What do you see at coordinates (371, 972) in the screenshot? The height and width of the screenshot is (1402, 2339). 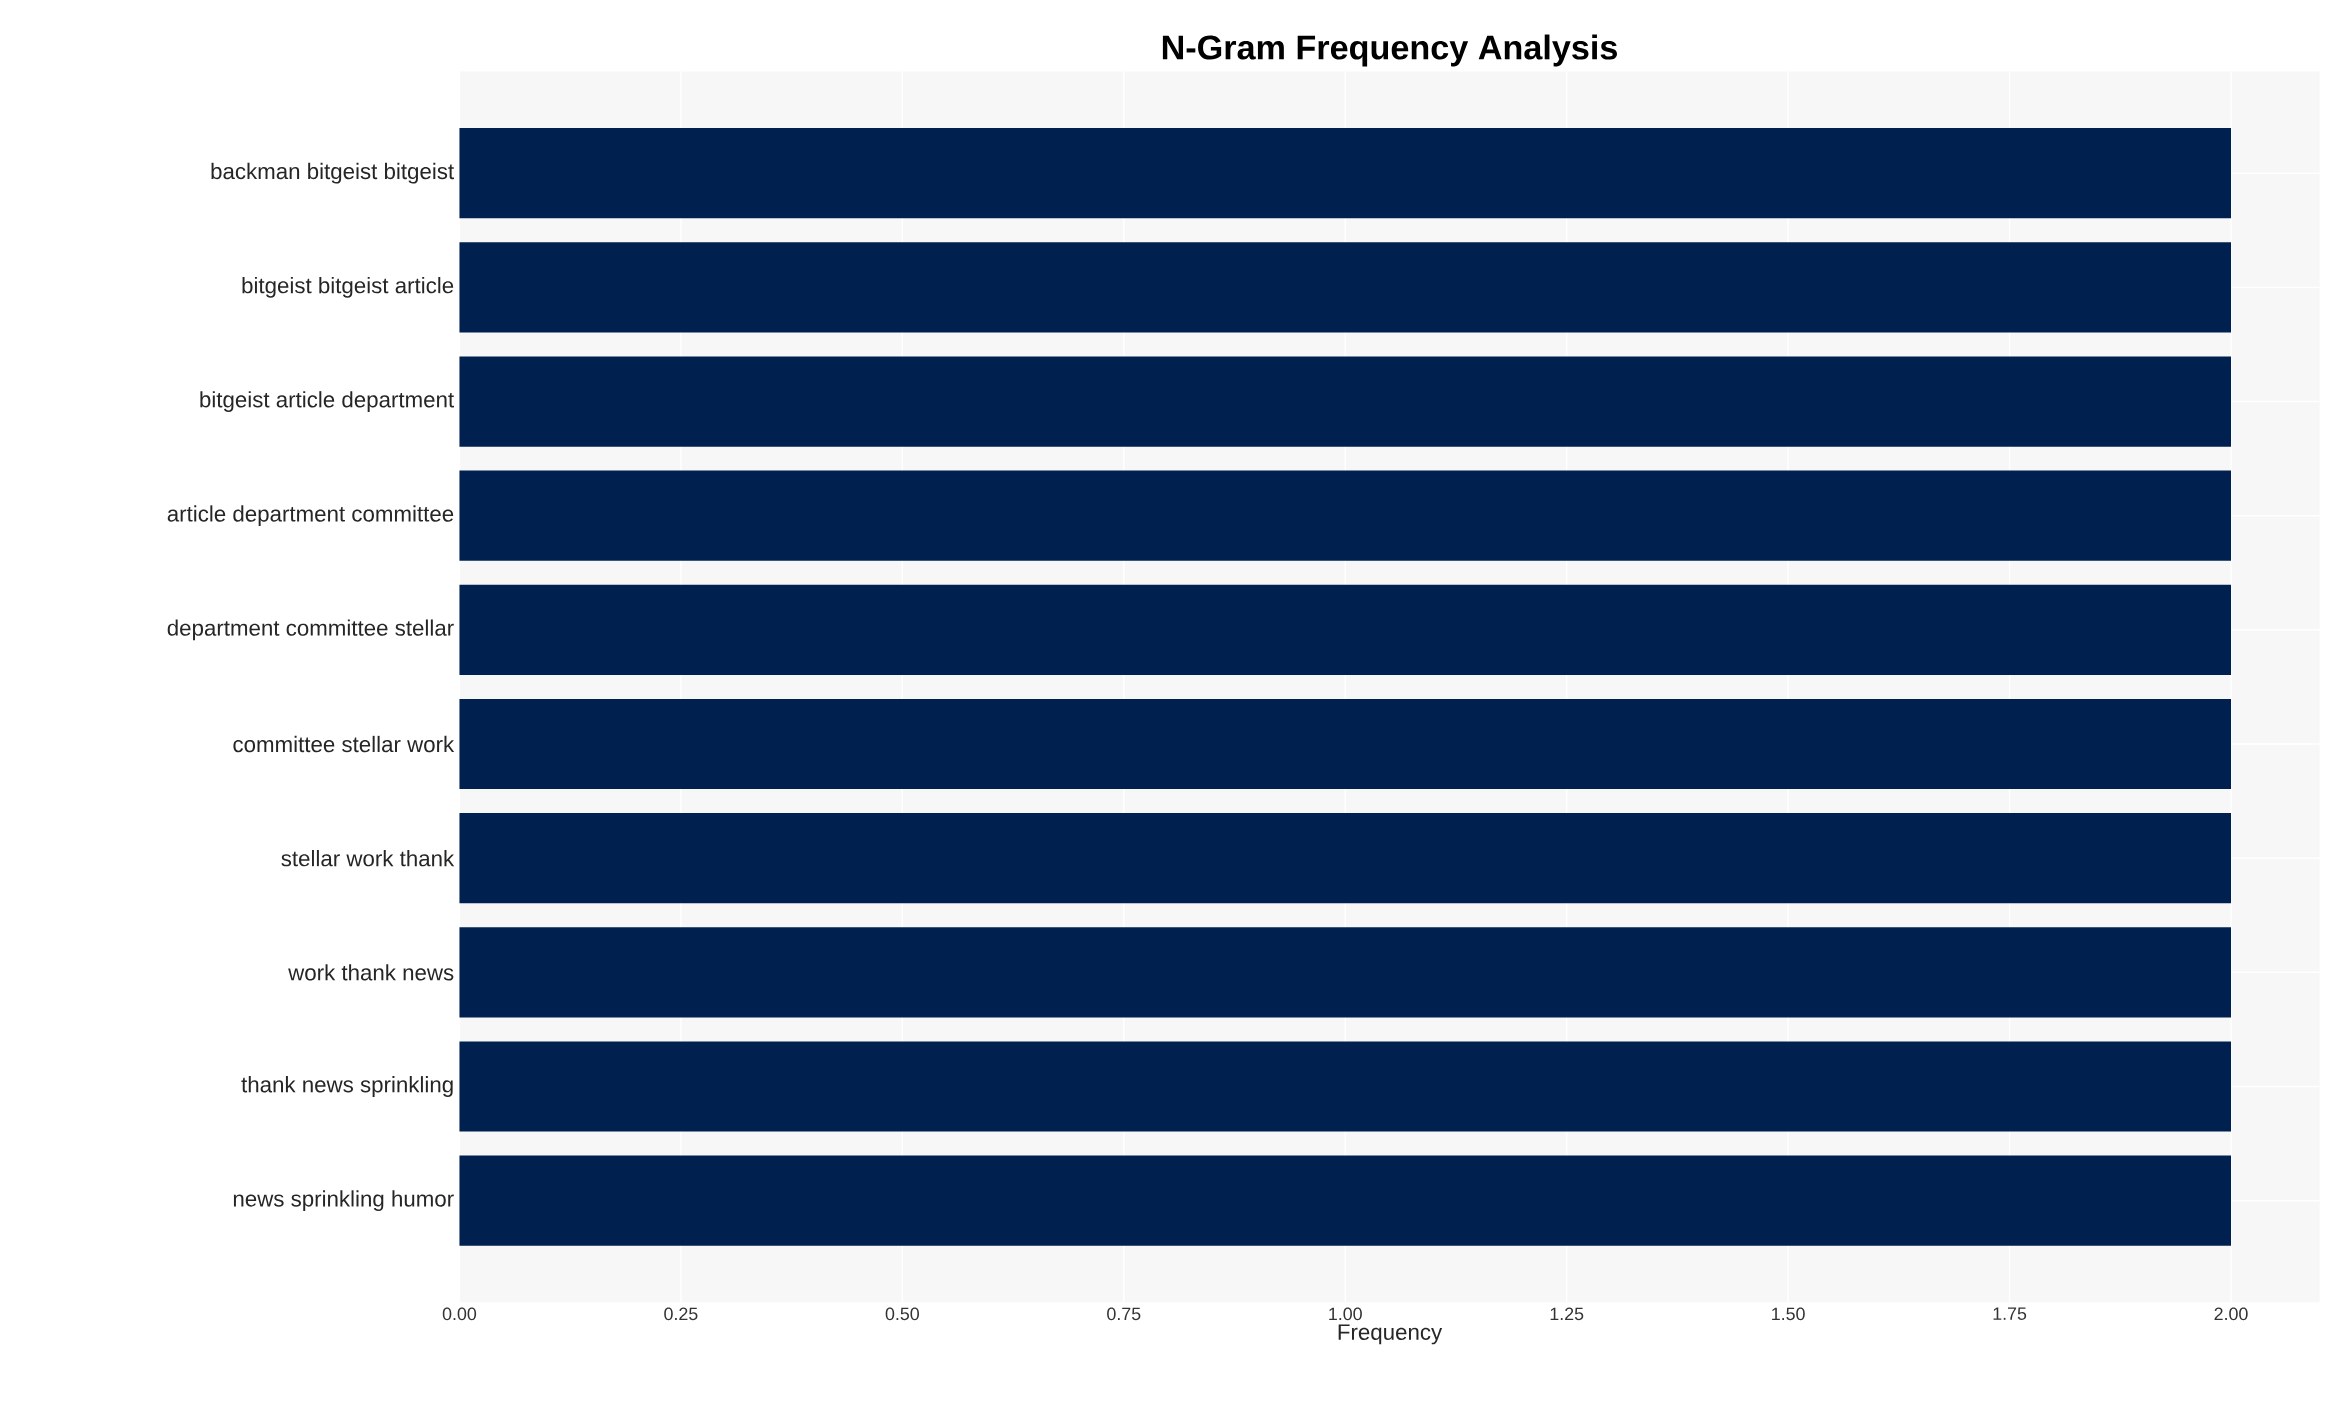 I see `y-tick-label: work thank news` at bounding box center [371, 972].